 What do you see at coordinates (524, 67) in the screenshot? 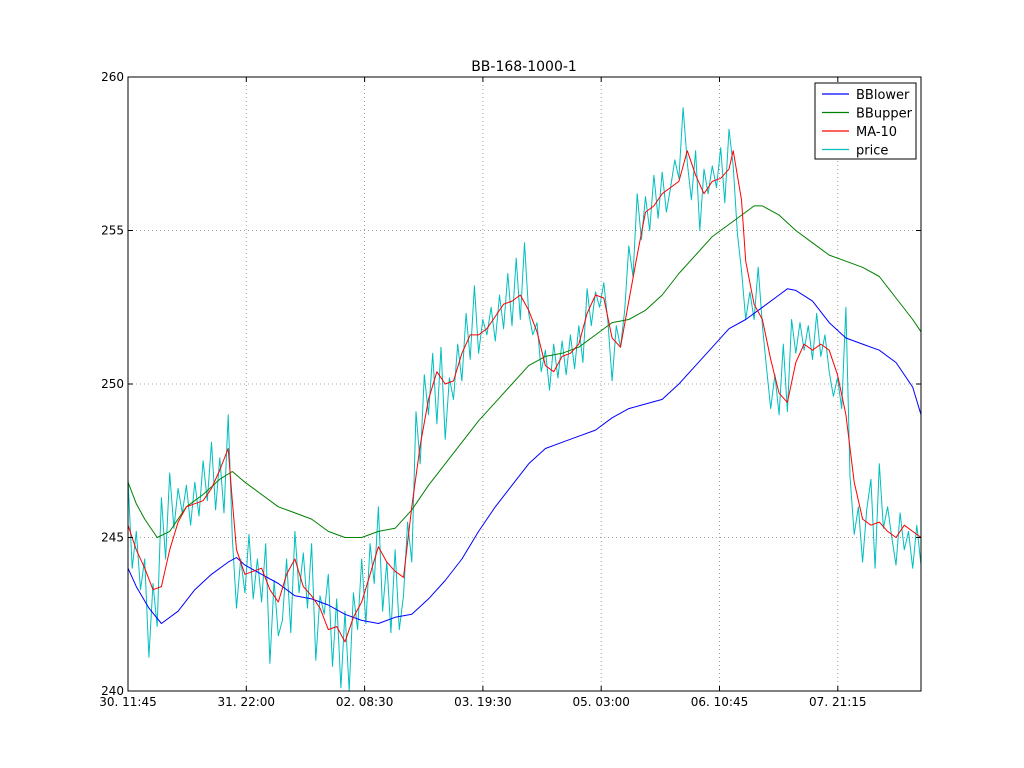
I see `chart-title: BB-168-1000-1` at bounding box center [524, 67].